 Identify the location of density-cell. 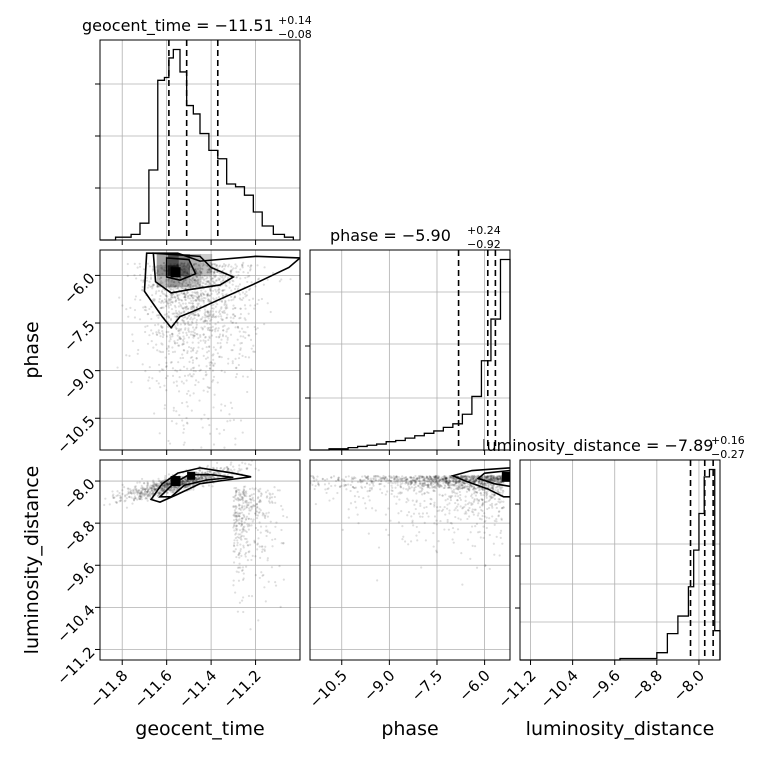
(173, 282).